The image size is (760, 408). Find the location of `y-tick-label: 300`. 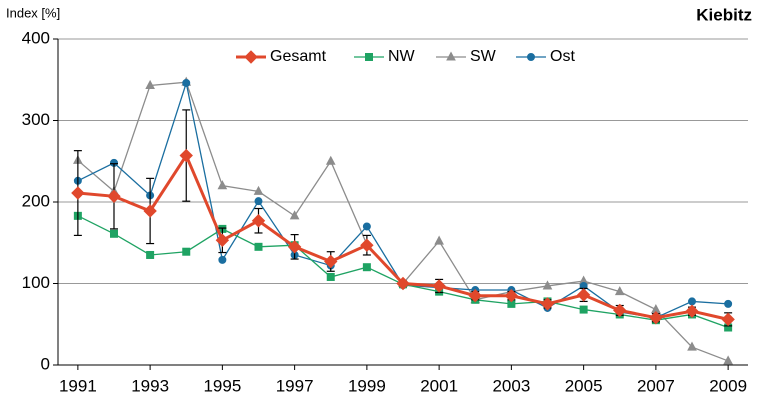

y-tick-label: 300 is located at coordinates (36, 119).